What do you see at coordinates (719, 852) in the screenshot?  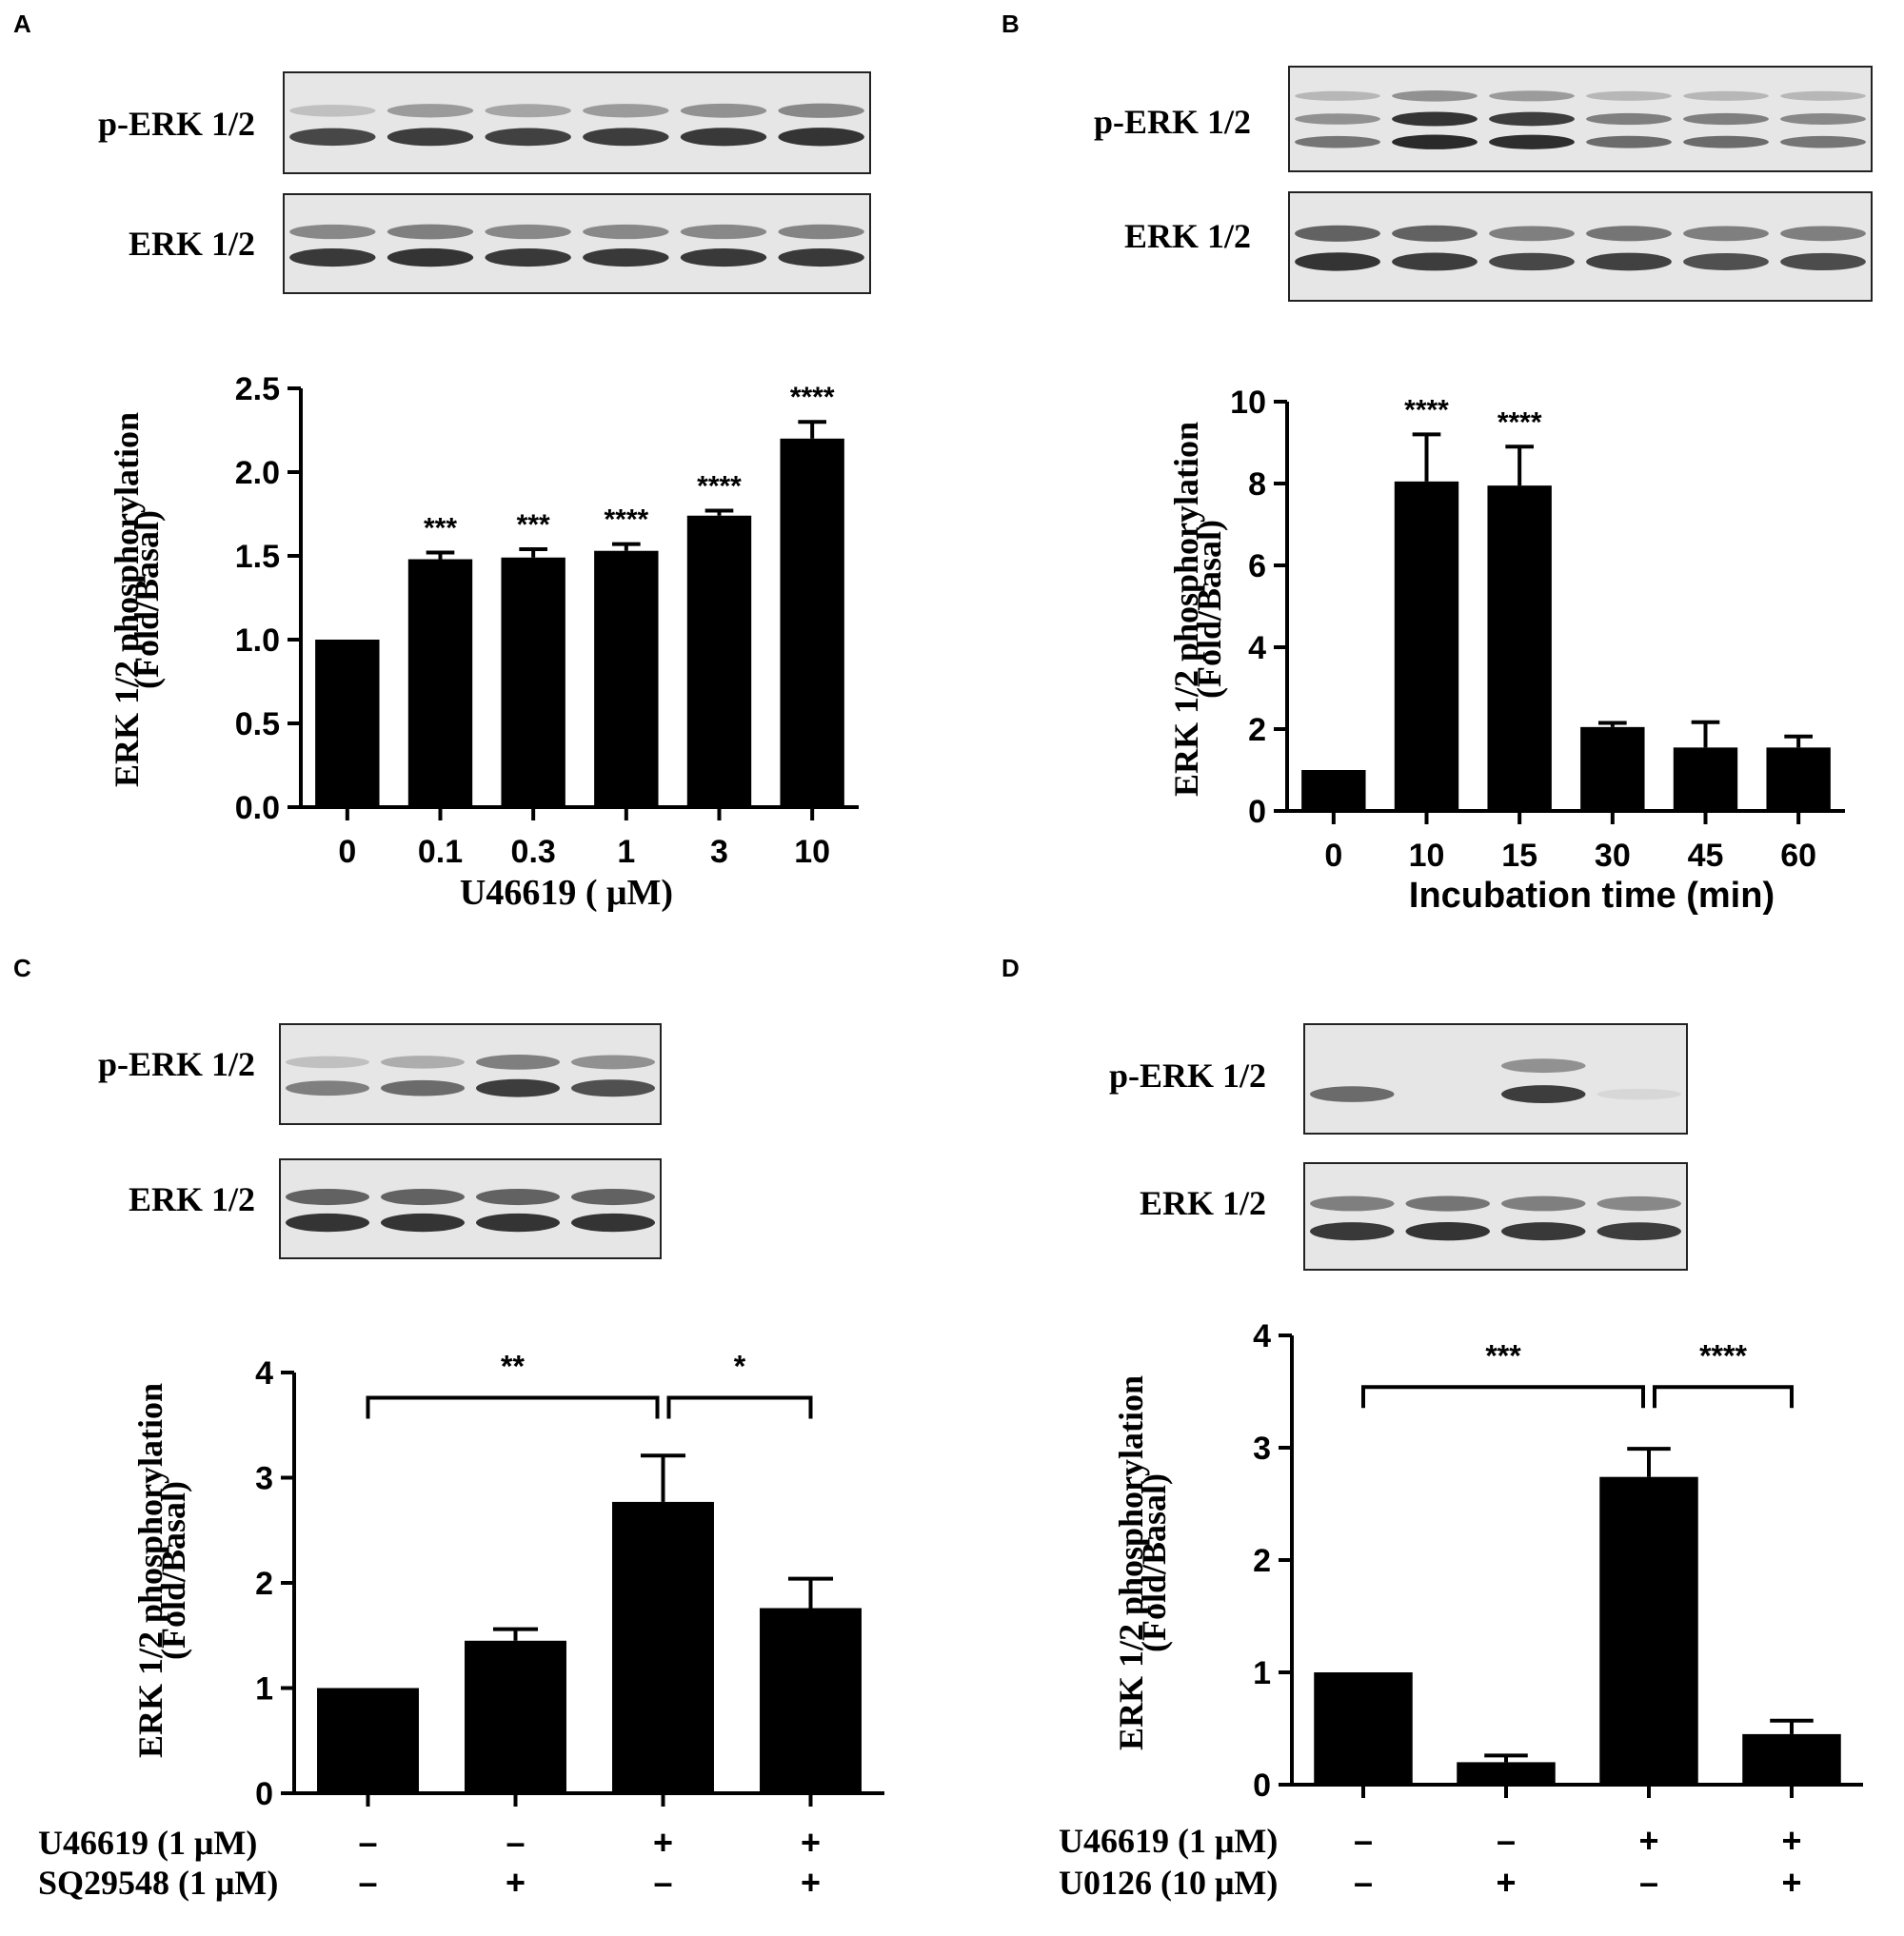 I see `x-tick-label: 3` at bounding box center [719, 852].